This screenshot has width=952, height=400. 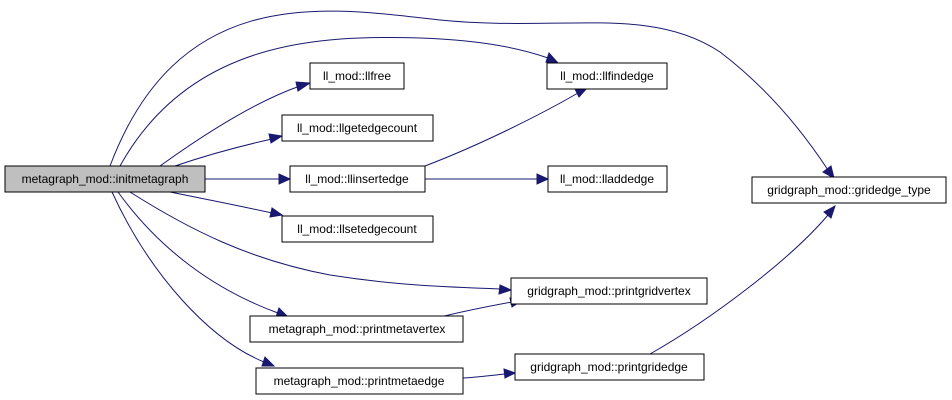 What do you see at coordinates (235, 124) in the screenshot?
I see `edge-initmetagraph-to-llfree` at bounding box center [235, 124].